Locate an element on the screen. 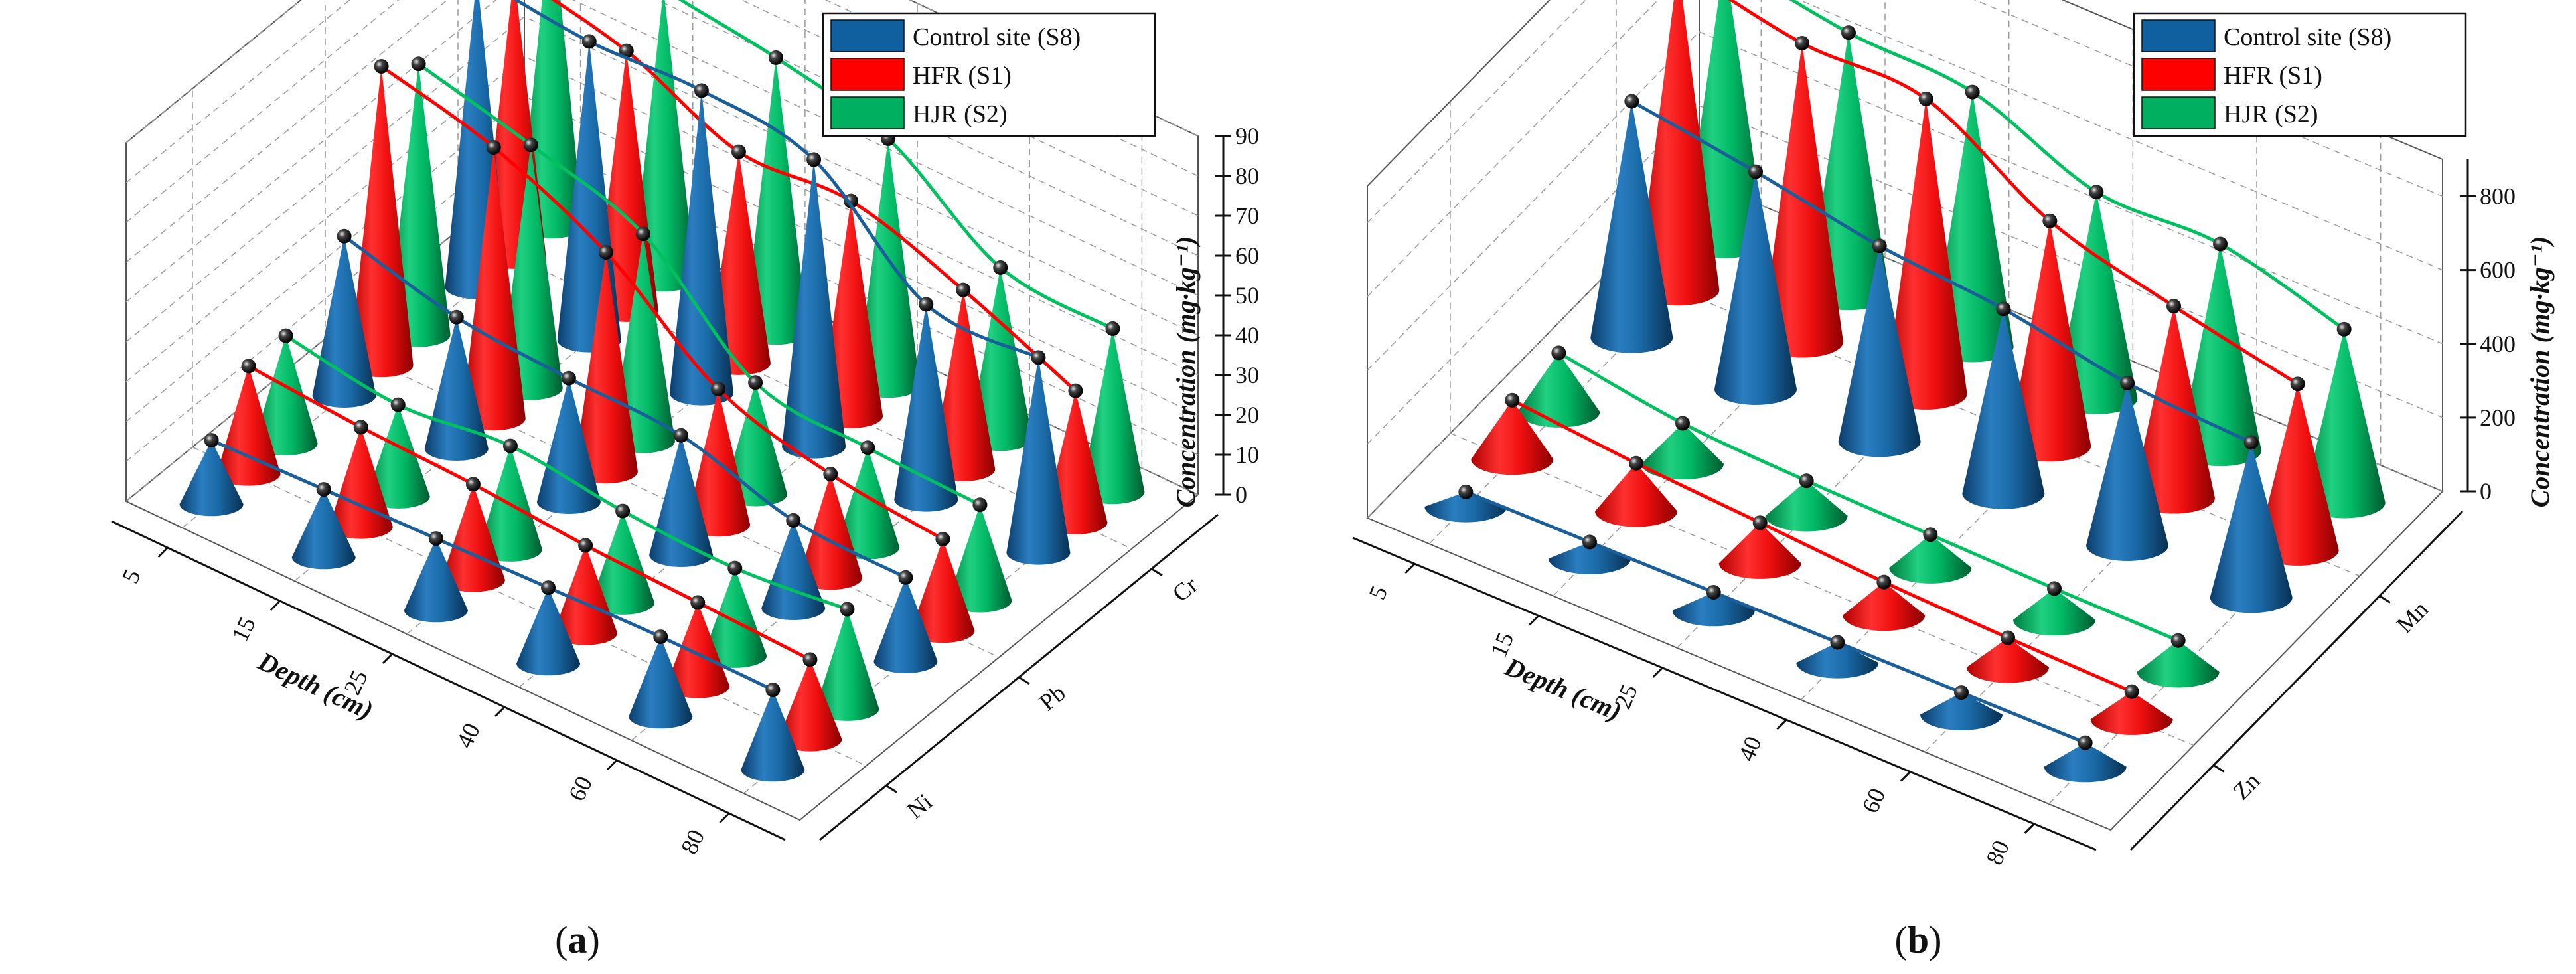 This screenshot has width=2576, height=974. legend-label: Control site (S8) is located at coordinates (997, 37).